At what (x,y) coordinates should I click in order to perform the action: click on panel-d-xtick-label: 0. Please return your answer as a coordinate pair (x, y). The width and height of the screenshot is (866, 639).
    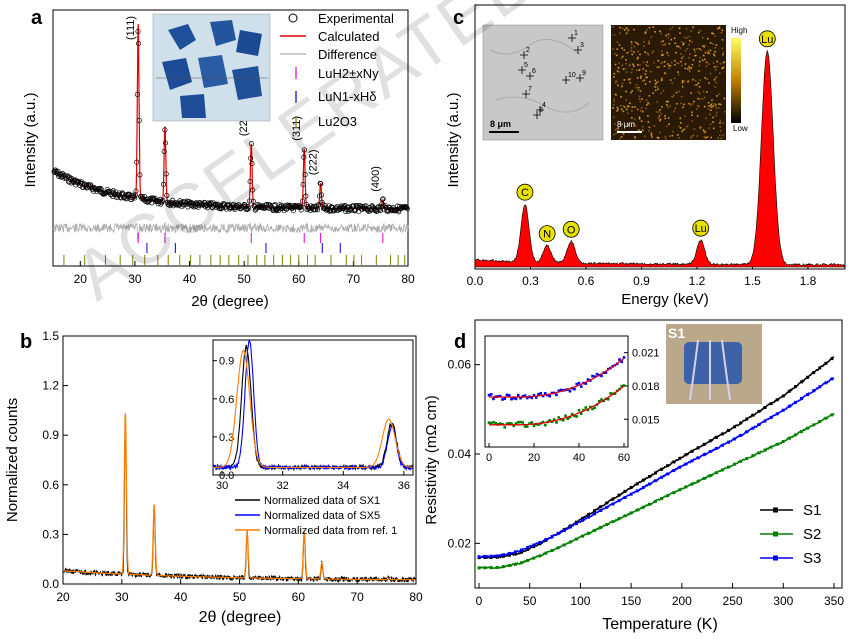
    Looking at the image, I should click on (479, 601).